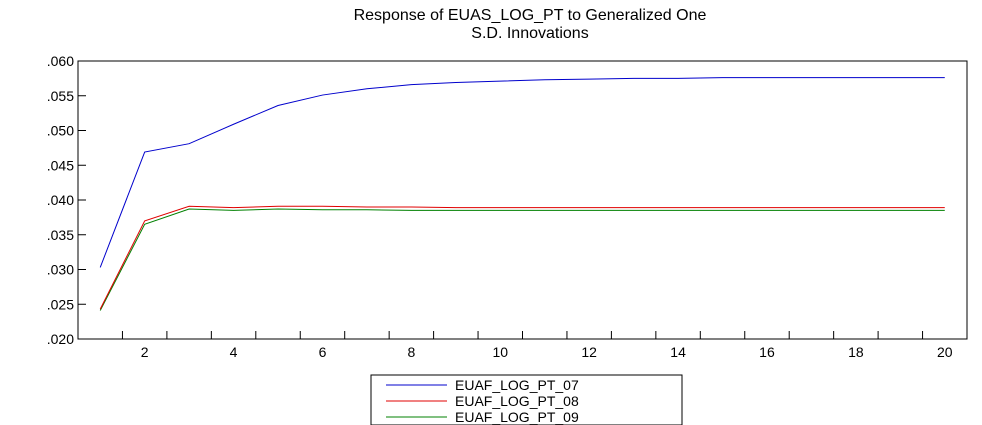 The height and width of the screenshot is (425, 982). What do you see at coordinates (145, 352) in the screenshot?
I see `x-tick-label: 2` at bounding box center [145, 352].